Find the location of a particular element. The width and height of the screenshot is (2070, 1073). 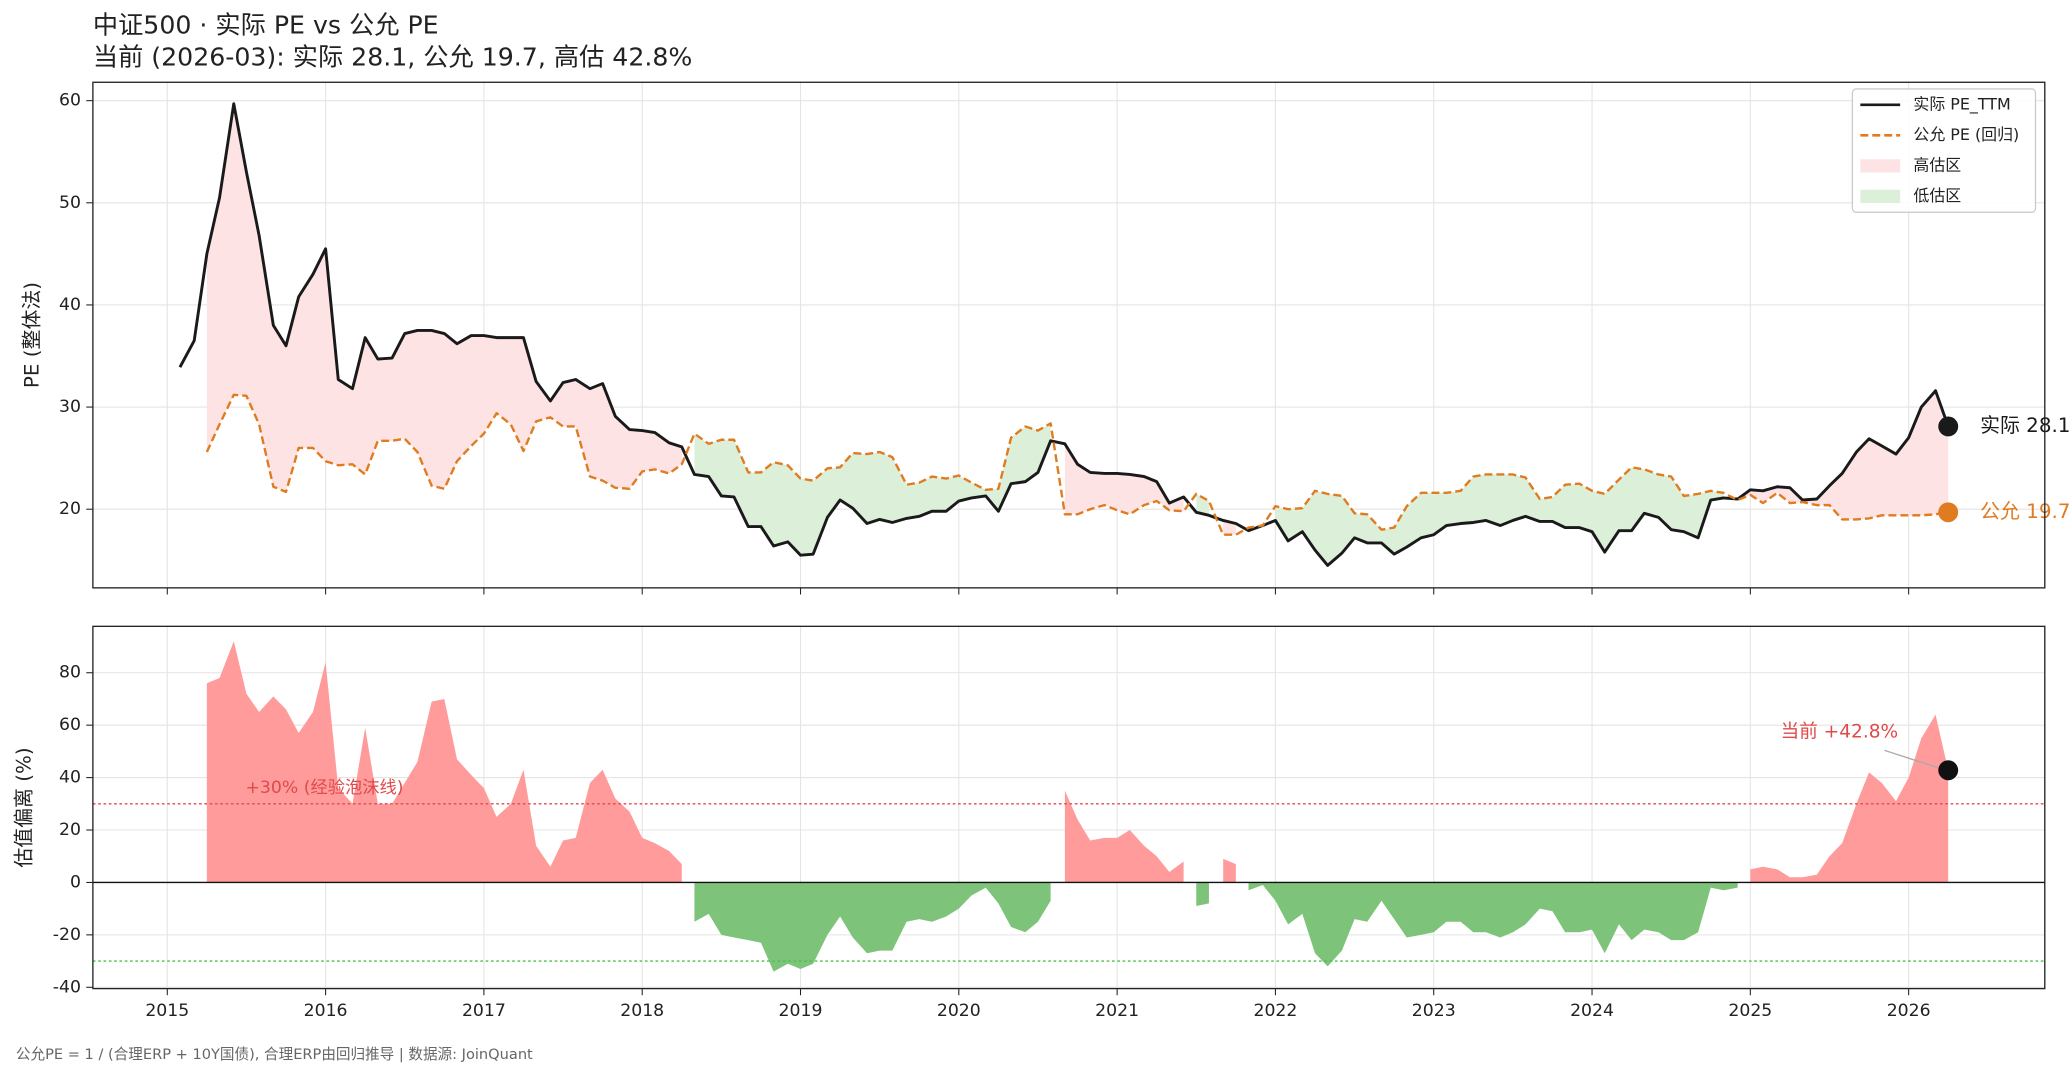

x-tick-label: 2019 is located at coordinates (801, 1011).